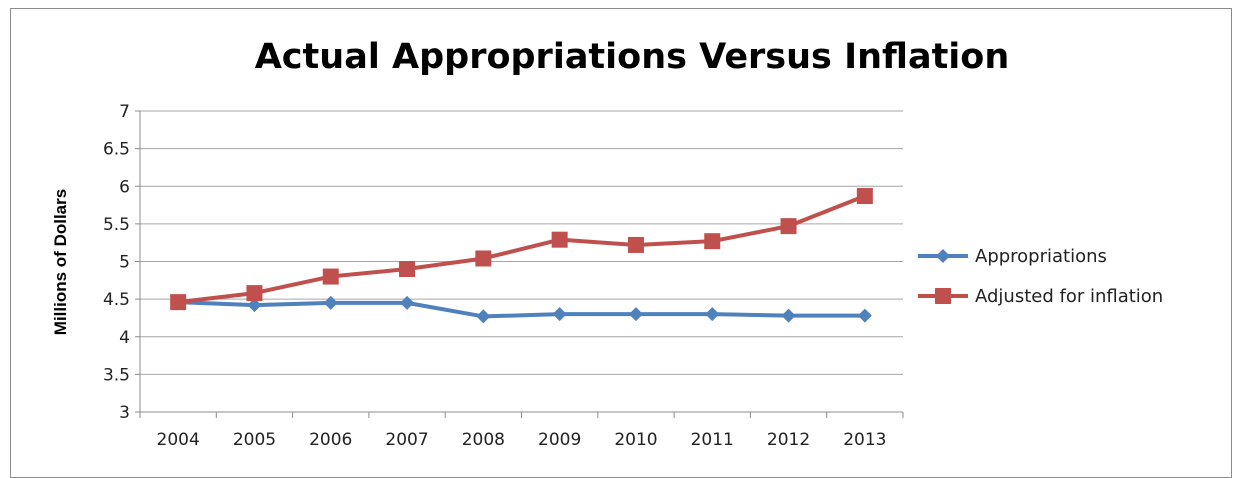 The image size is (1245, 478). I want to click on y-tick-label: 5.5, so click(116, 225).